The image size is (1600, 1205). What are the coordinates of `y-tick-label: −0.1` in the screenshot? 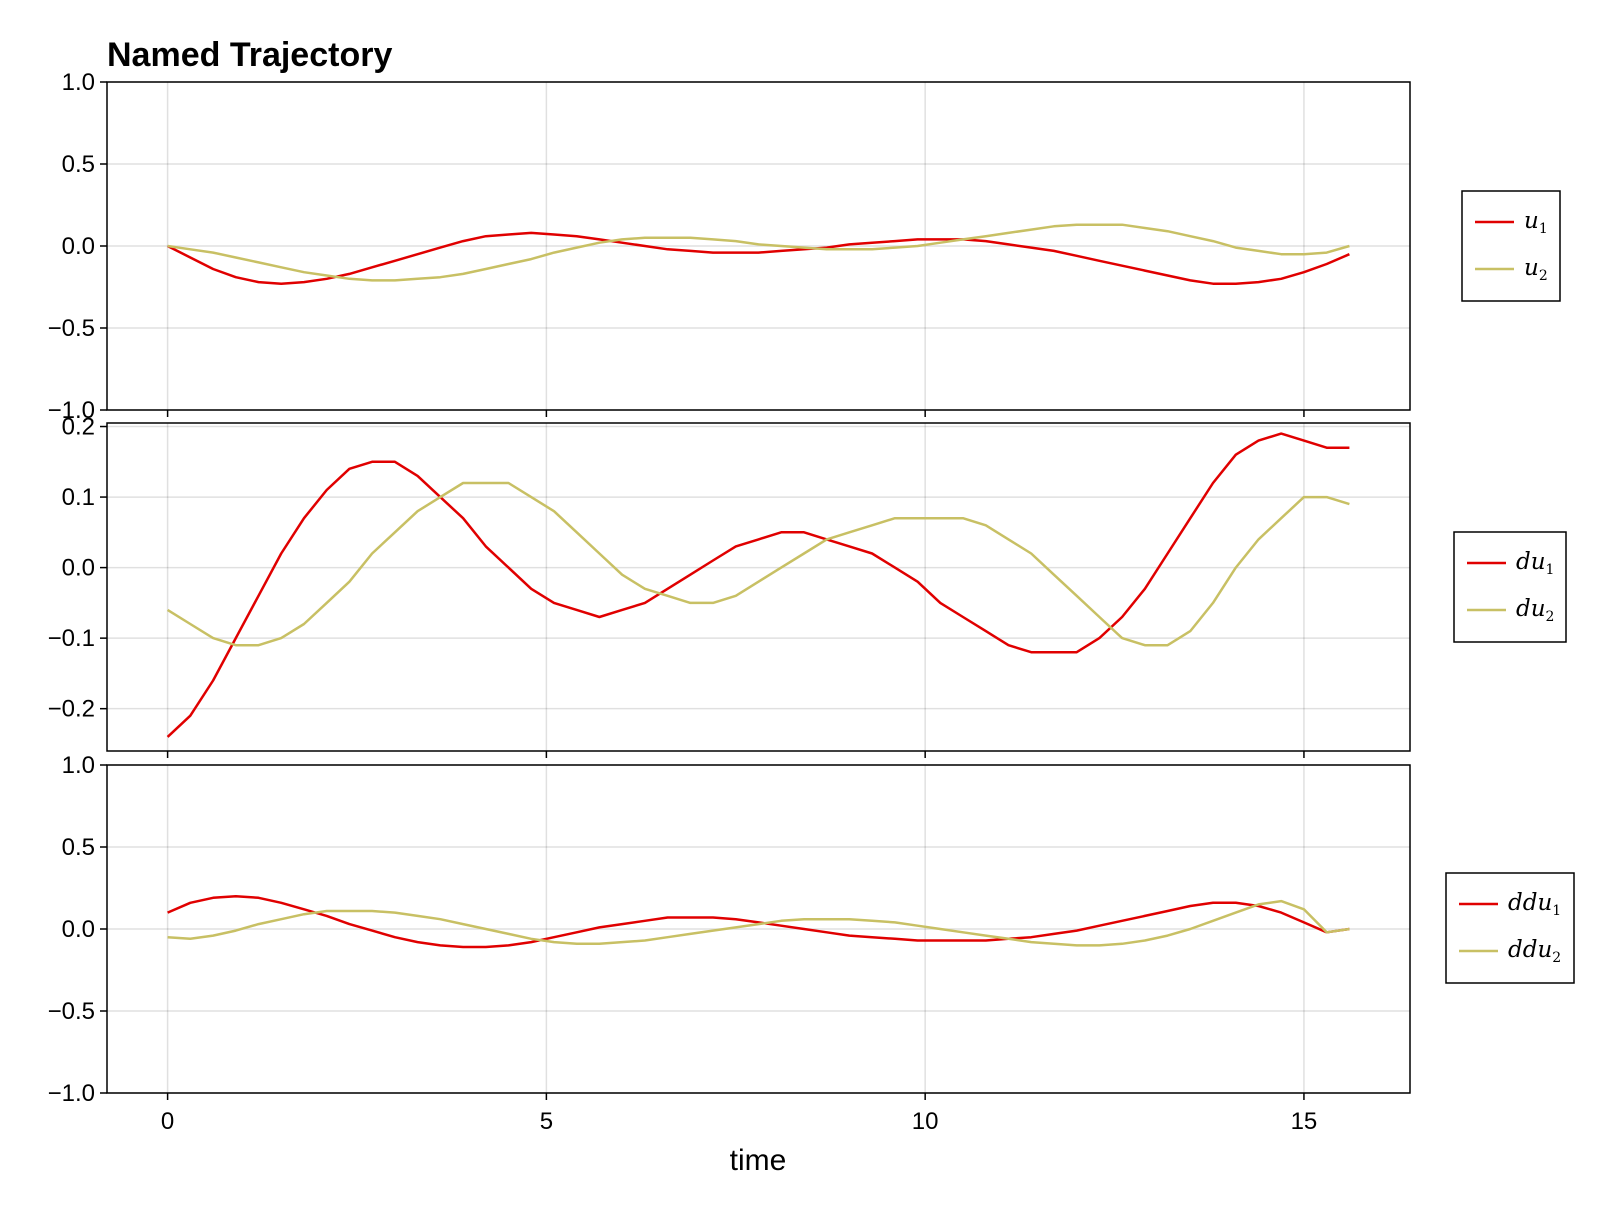 It's located at (71, 638).